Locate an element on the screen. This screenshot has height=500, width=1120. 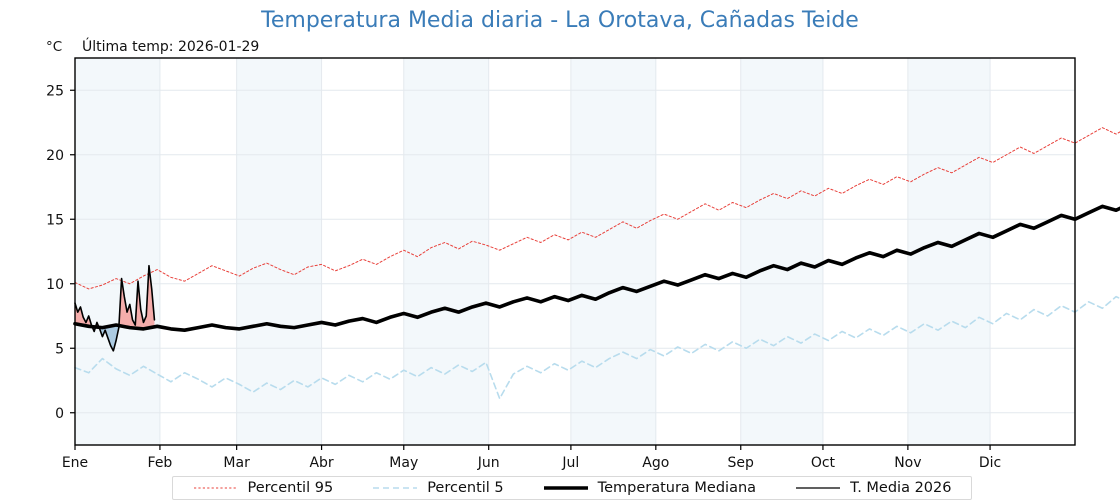
x-tick-label: Nov is located at coordinates (907, 463).